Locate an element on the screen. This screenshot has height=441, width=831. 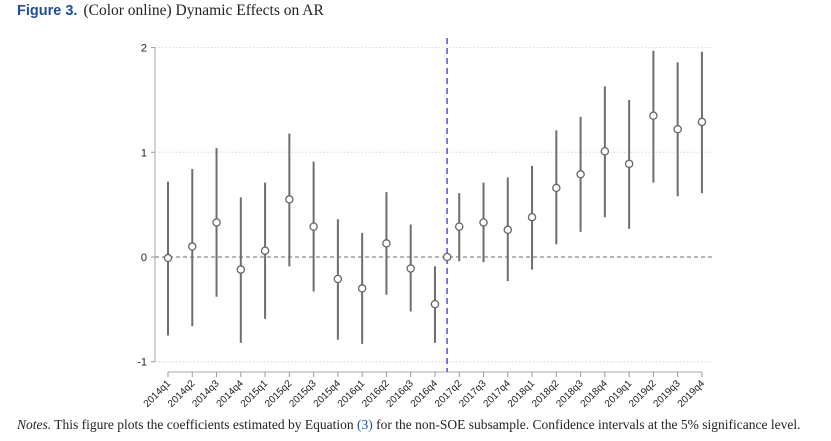
x-tick-label: 2019q4 is located at coordinates (692, 394).